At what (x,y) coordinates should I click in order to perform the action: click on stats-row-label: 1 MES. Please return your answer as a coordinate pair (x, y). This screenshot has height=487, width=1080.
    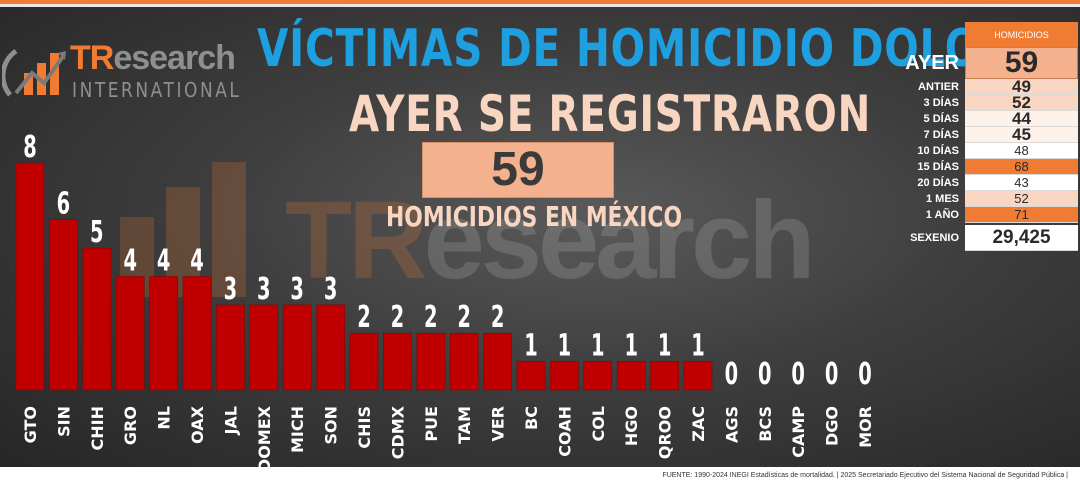
    Looking at the image, I should click on (942, 199).